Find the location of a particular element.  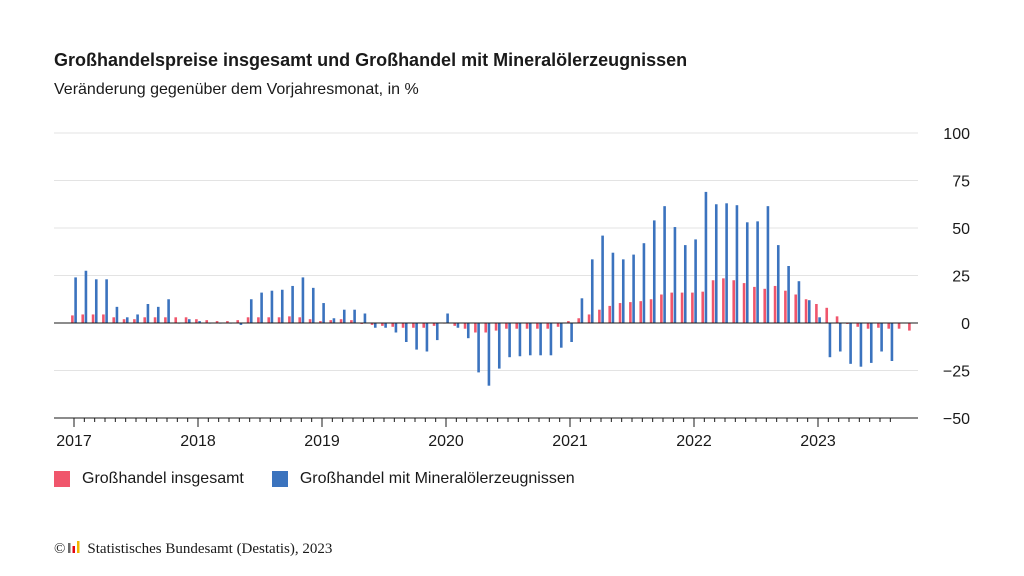

x-tick-label: 2022 is located at coordinates (694, 441).